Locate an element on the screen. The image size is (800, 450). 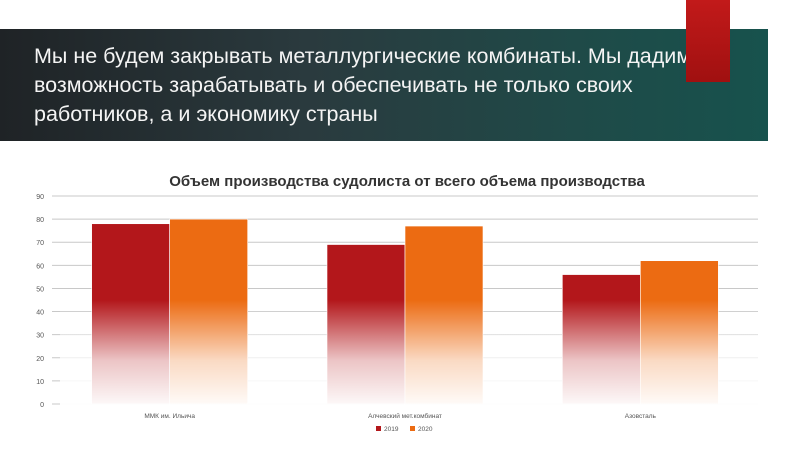
y-tick-label: 10 is located at coordinates (40, 382).